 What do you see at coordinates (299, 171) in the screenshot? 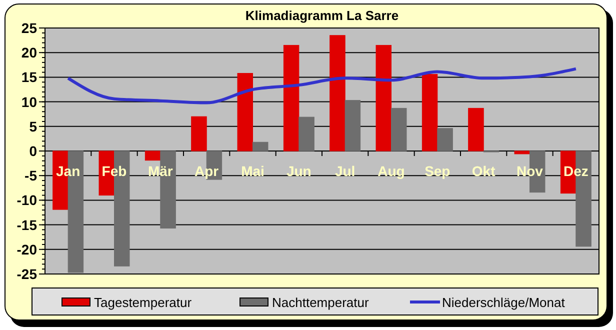
I see `x-tick-label: Jun` at bounding box center [299, 171].